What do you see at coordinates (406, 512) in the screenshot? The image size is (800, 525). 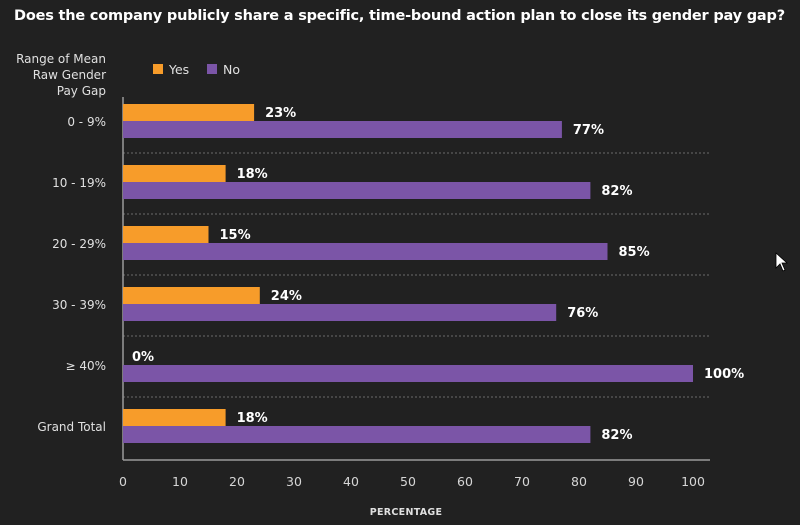 I see `x-axis-title: PERCENTAGE` at bounding box center [406, 512].